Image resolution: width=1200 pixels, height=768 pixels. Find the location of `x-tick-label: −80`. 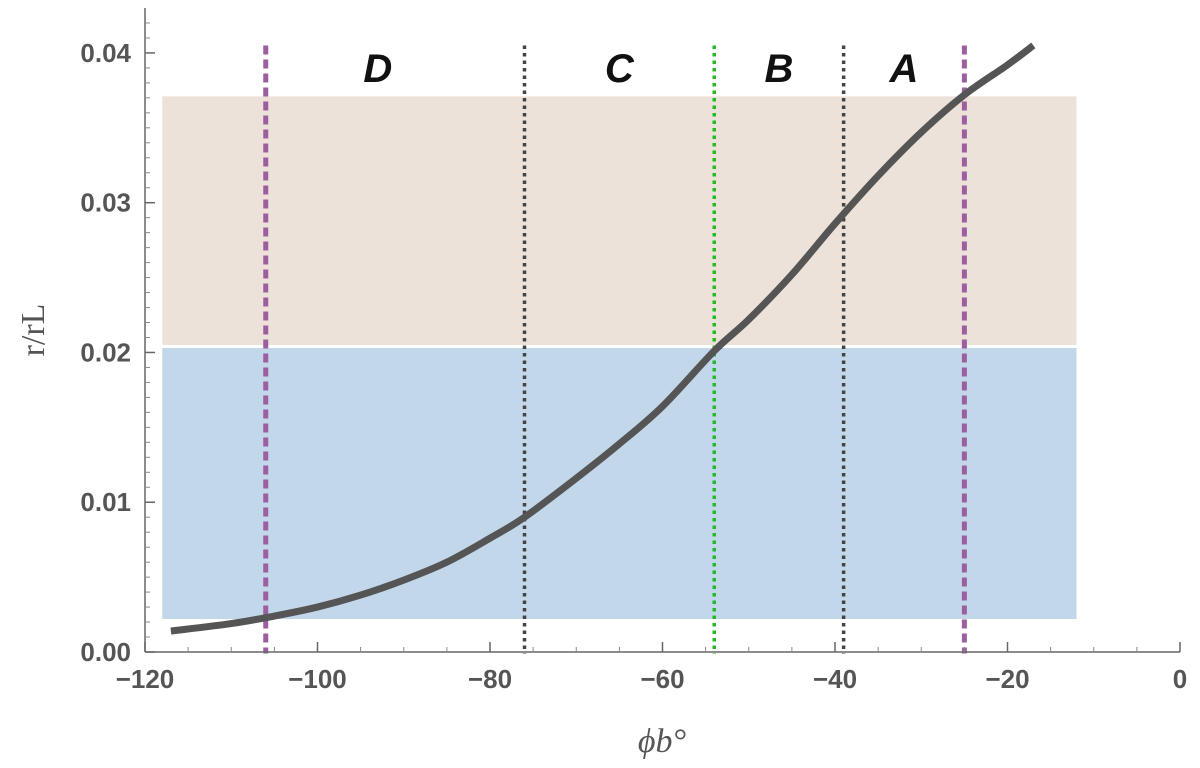

x-tick-label: −80 is located at coordinates (490, 679).